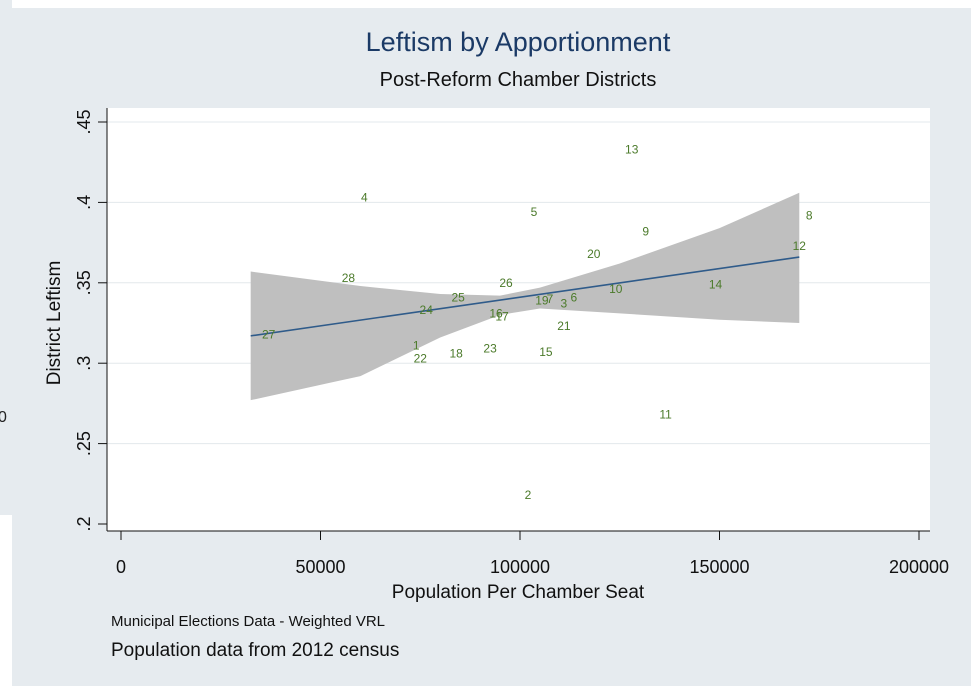 The image size is (971, 686). I want to click on point-label: 22, so click(421, 358).